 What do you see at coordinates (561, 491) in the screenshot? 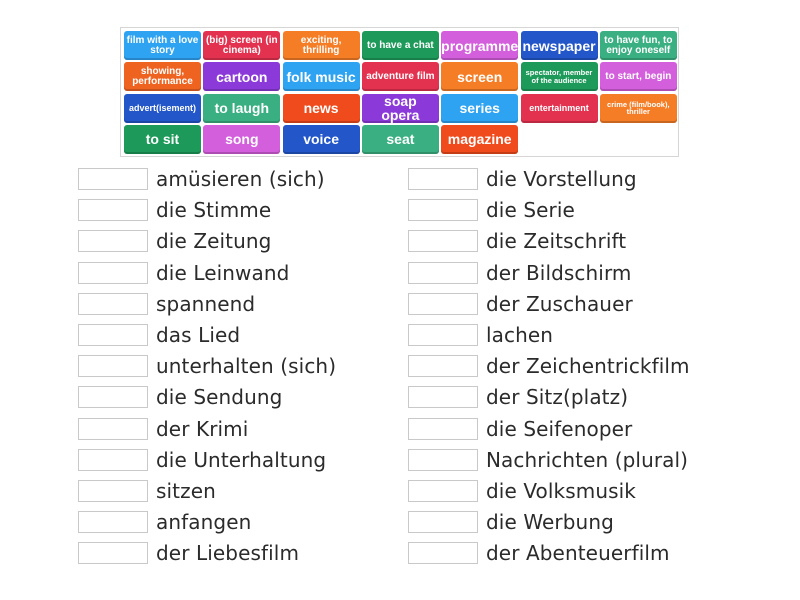
I see `german-word-label: die Volksmusik` at bounding box center [561, 491].